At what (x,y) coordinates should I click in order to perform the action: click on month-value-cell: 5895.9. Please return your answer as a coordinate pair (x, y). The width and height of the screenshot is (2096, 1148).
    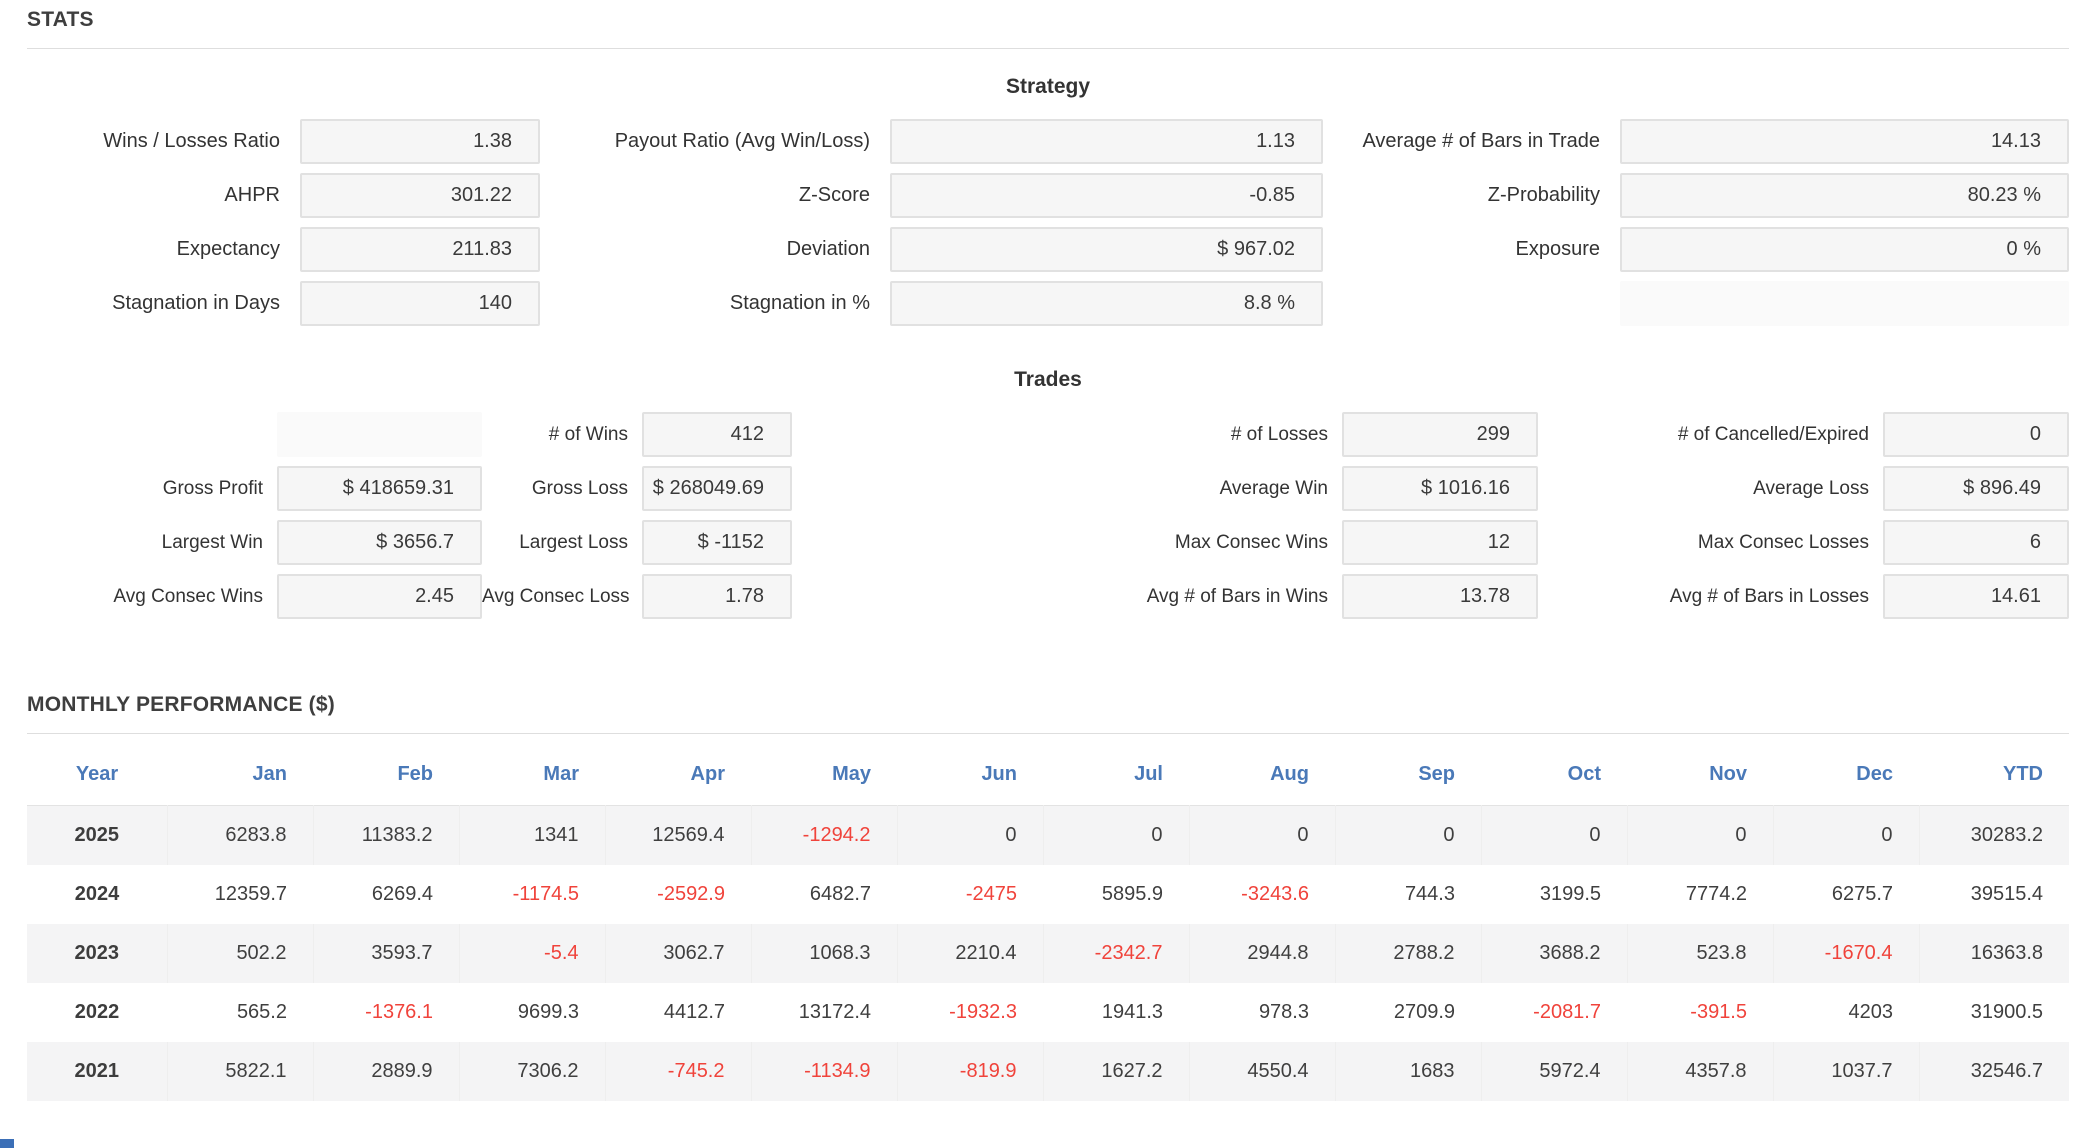
    Looking at the image, I should click on (1132, 894).